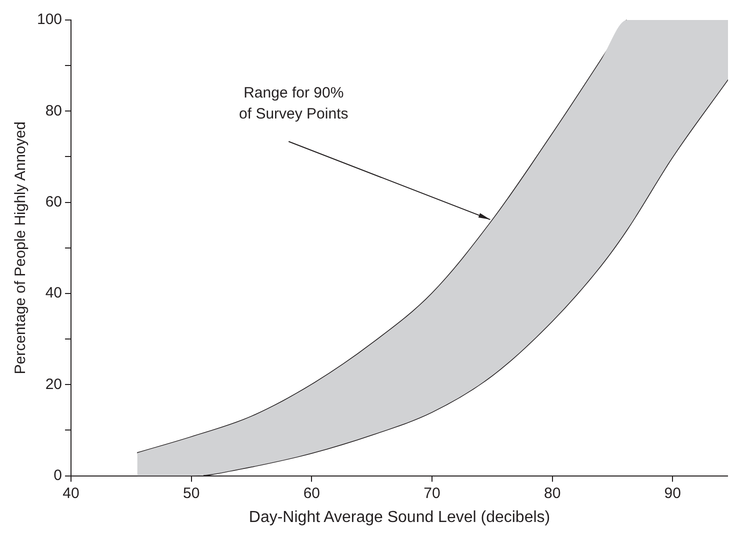 The height and width of the screenshot is (537, 736). What do you see at coordinates (49, 19) in the screenshot?
I see `y-tick-label: 100` at bounding box center [49, 19].